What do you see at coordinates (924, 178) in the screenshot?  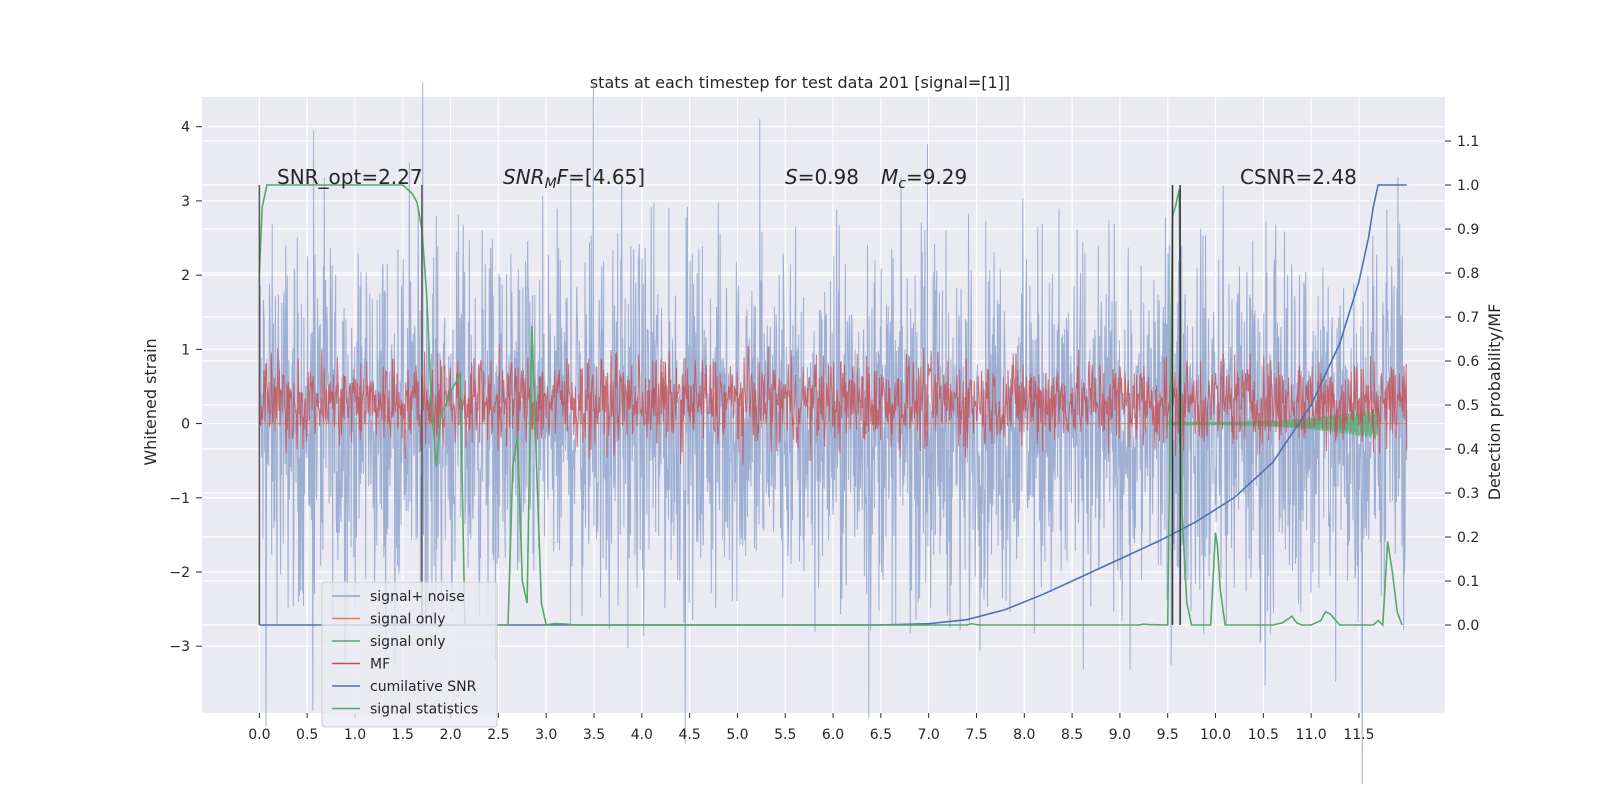 I see `annotation-3: Mc=9.29` at bounding box center [924, 178].